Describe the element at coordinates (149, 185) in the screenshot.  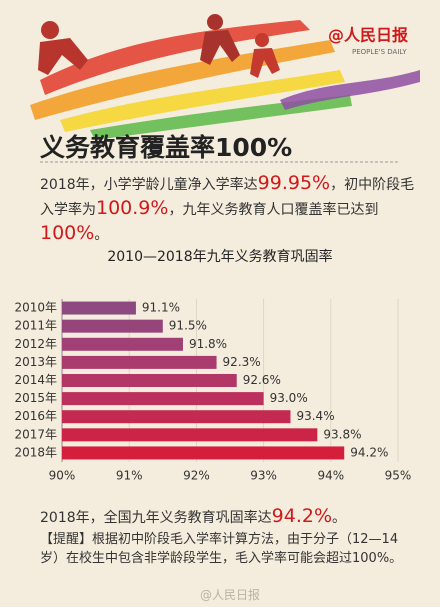
I see `intro-text: 2018年，小学学龄儿童净入学率达` at that location.